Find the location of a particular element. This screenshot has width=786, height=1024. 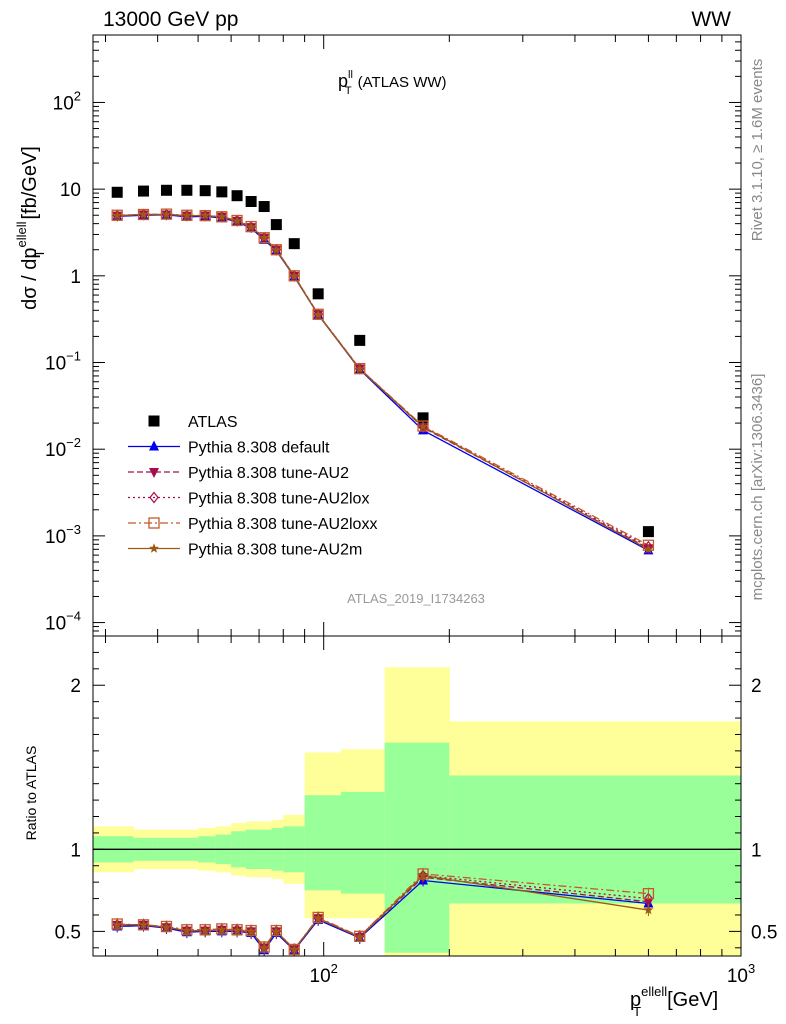

ratio-axis-label: Ratio to ATLAS is located at coordinates (31, 793).